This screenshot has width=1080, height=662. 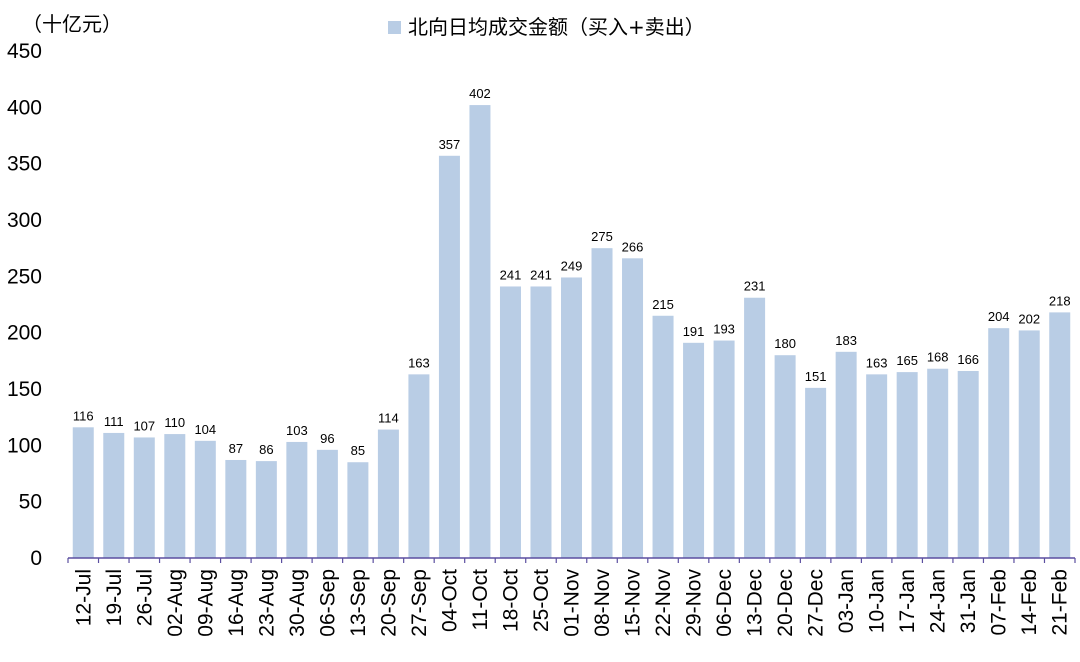 I want to click on x-tick-label: 15-Nov, so click(x=633, y=603).